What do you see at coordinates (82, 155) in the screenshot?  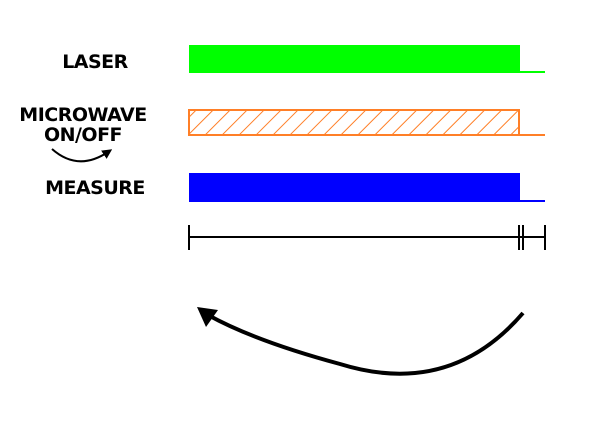 I see `small-curved-arrow` at bounding box center [82, 155].